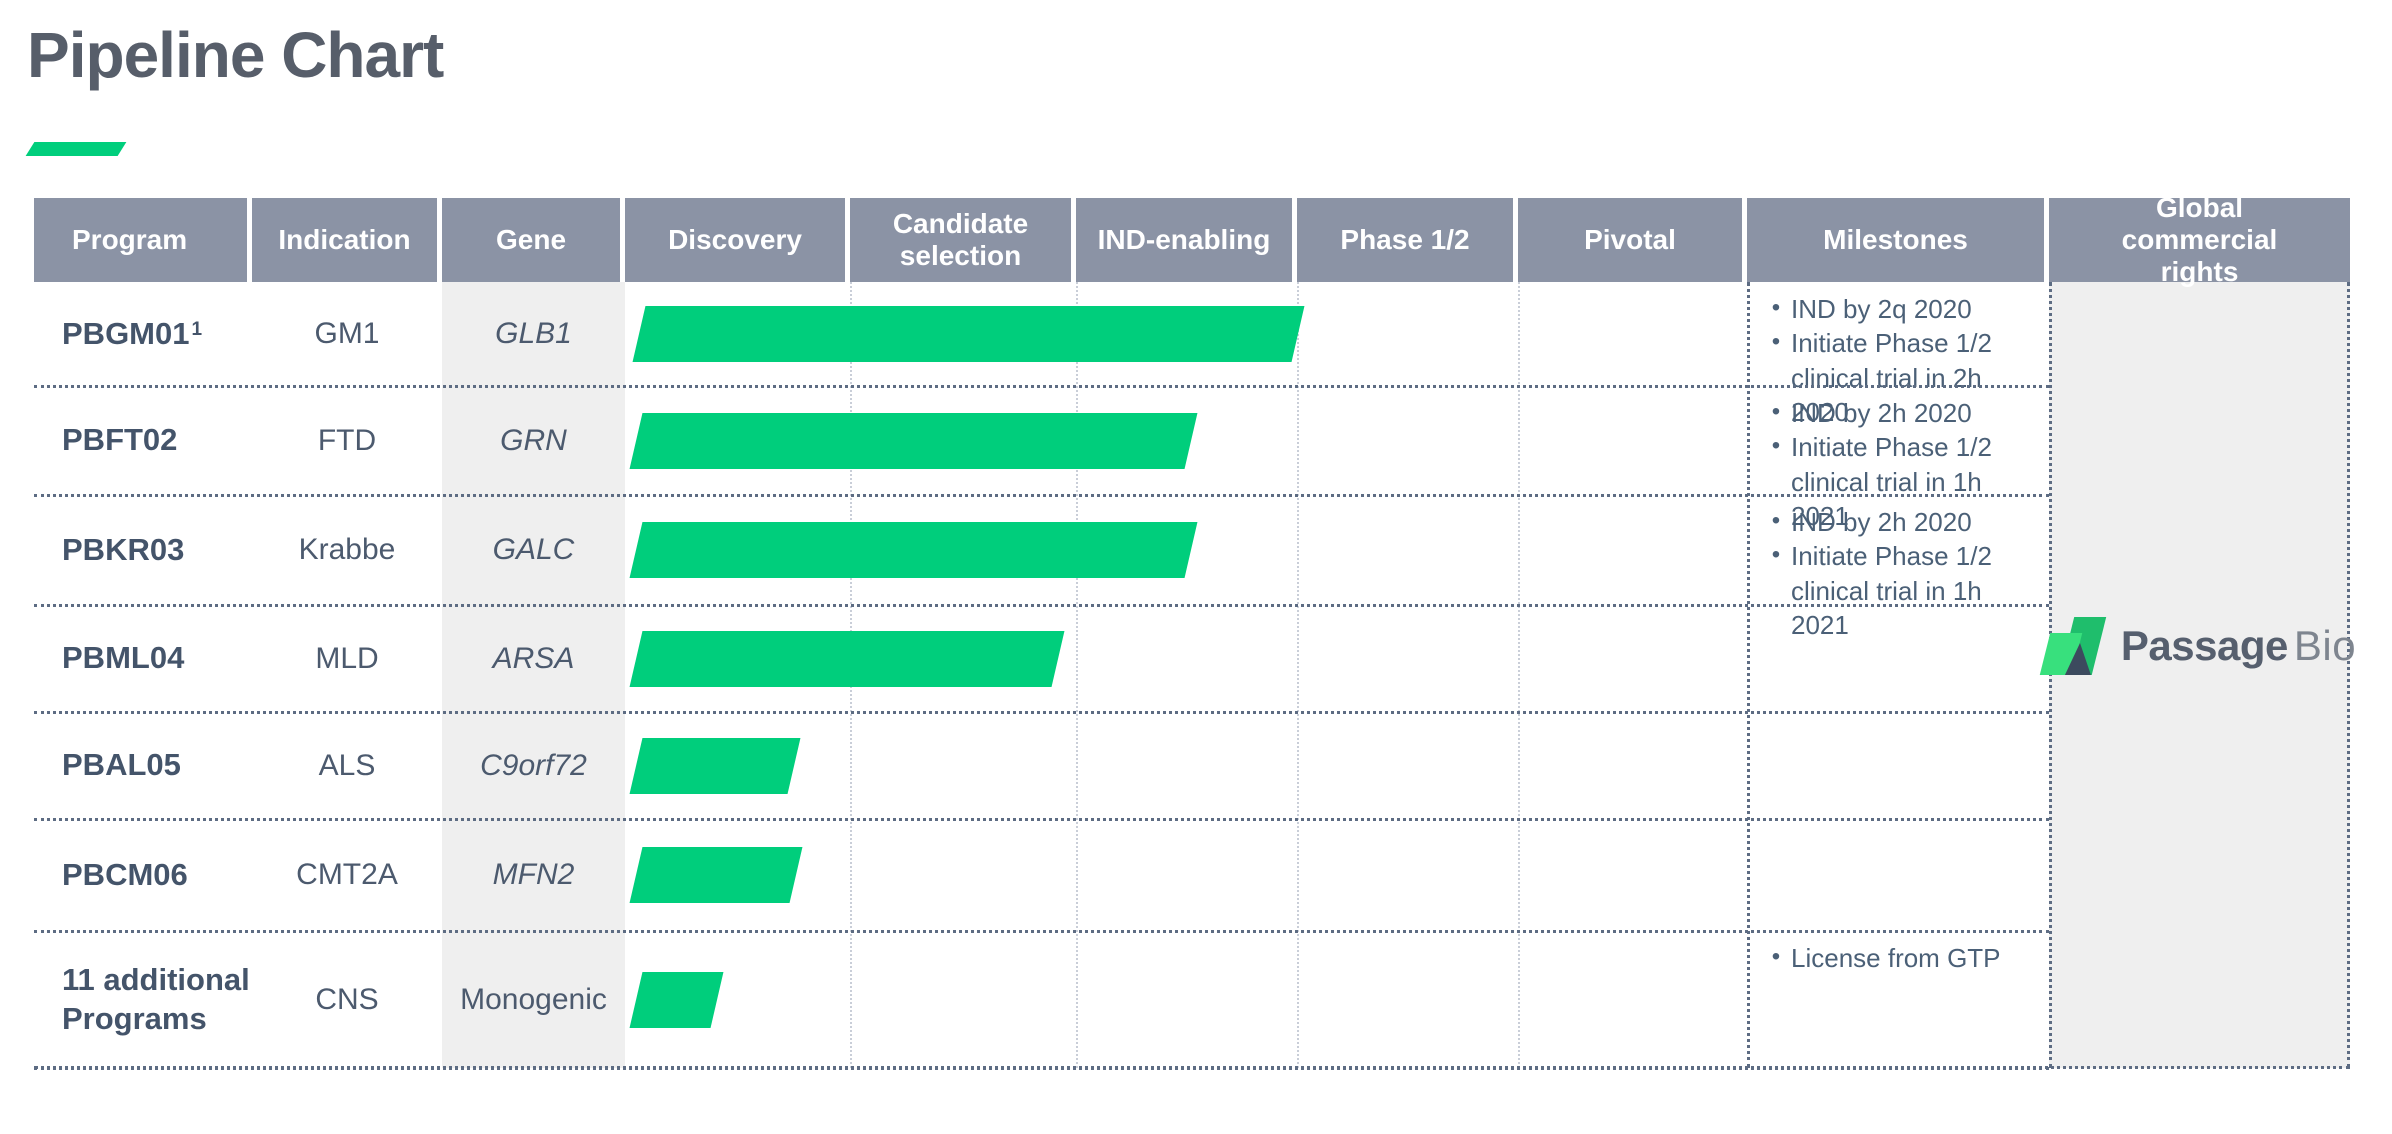 This screenshot has width=2392, height=1134. Describe the element at coordinates (76, 149) in the screenshot. I see `title-underline-dash` at that location.